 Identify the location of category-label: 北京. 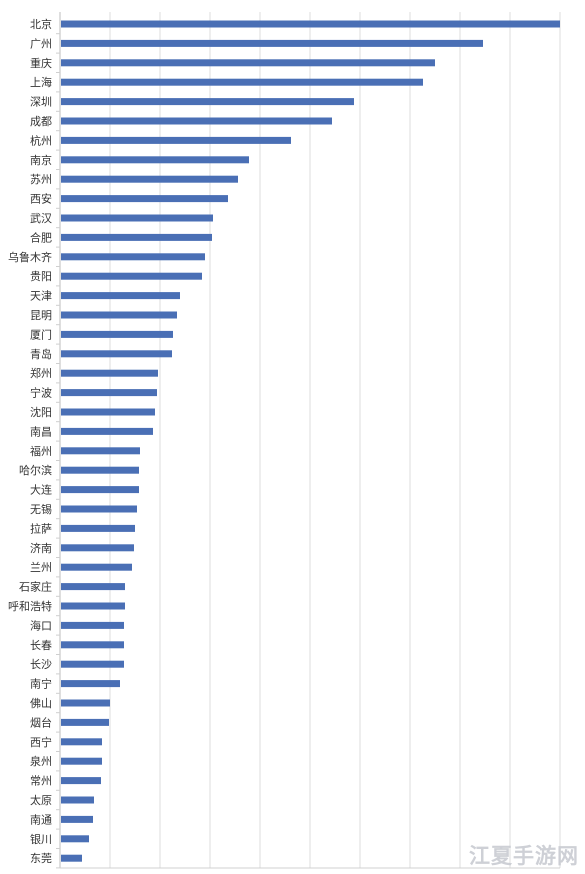
(41, 24).